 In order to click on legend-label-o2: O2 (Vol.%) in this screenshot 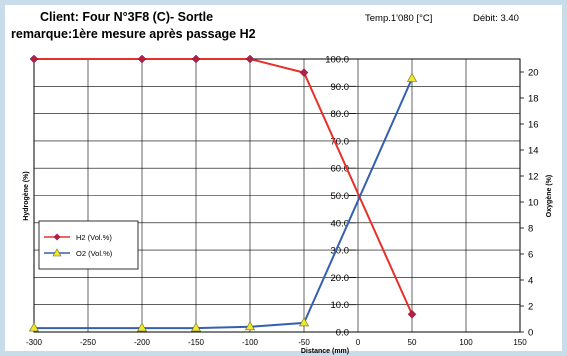, I will do `click(94, 253)`.